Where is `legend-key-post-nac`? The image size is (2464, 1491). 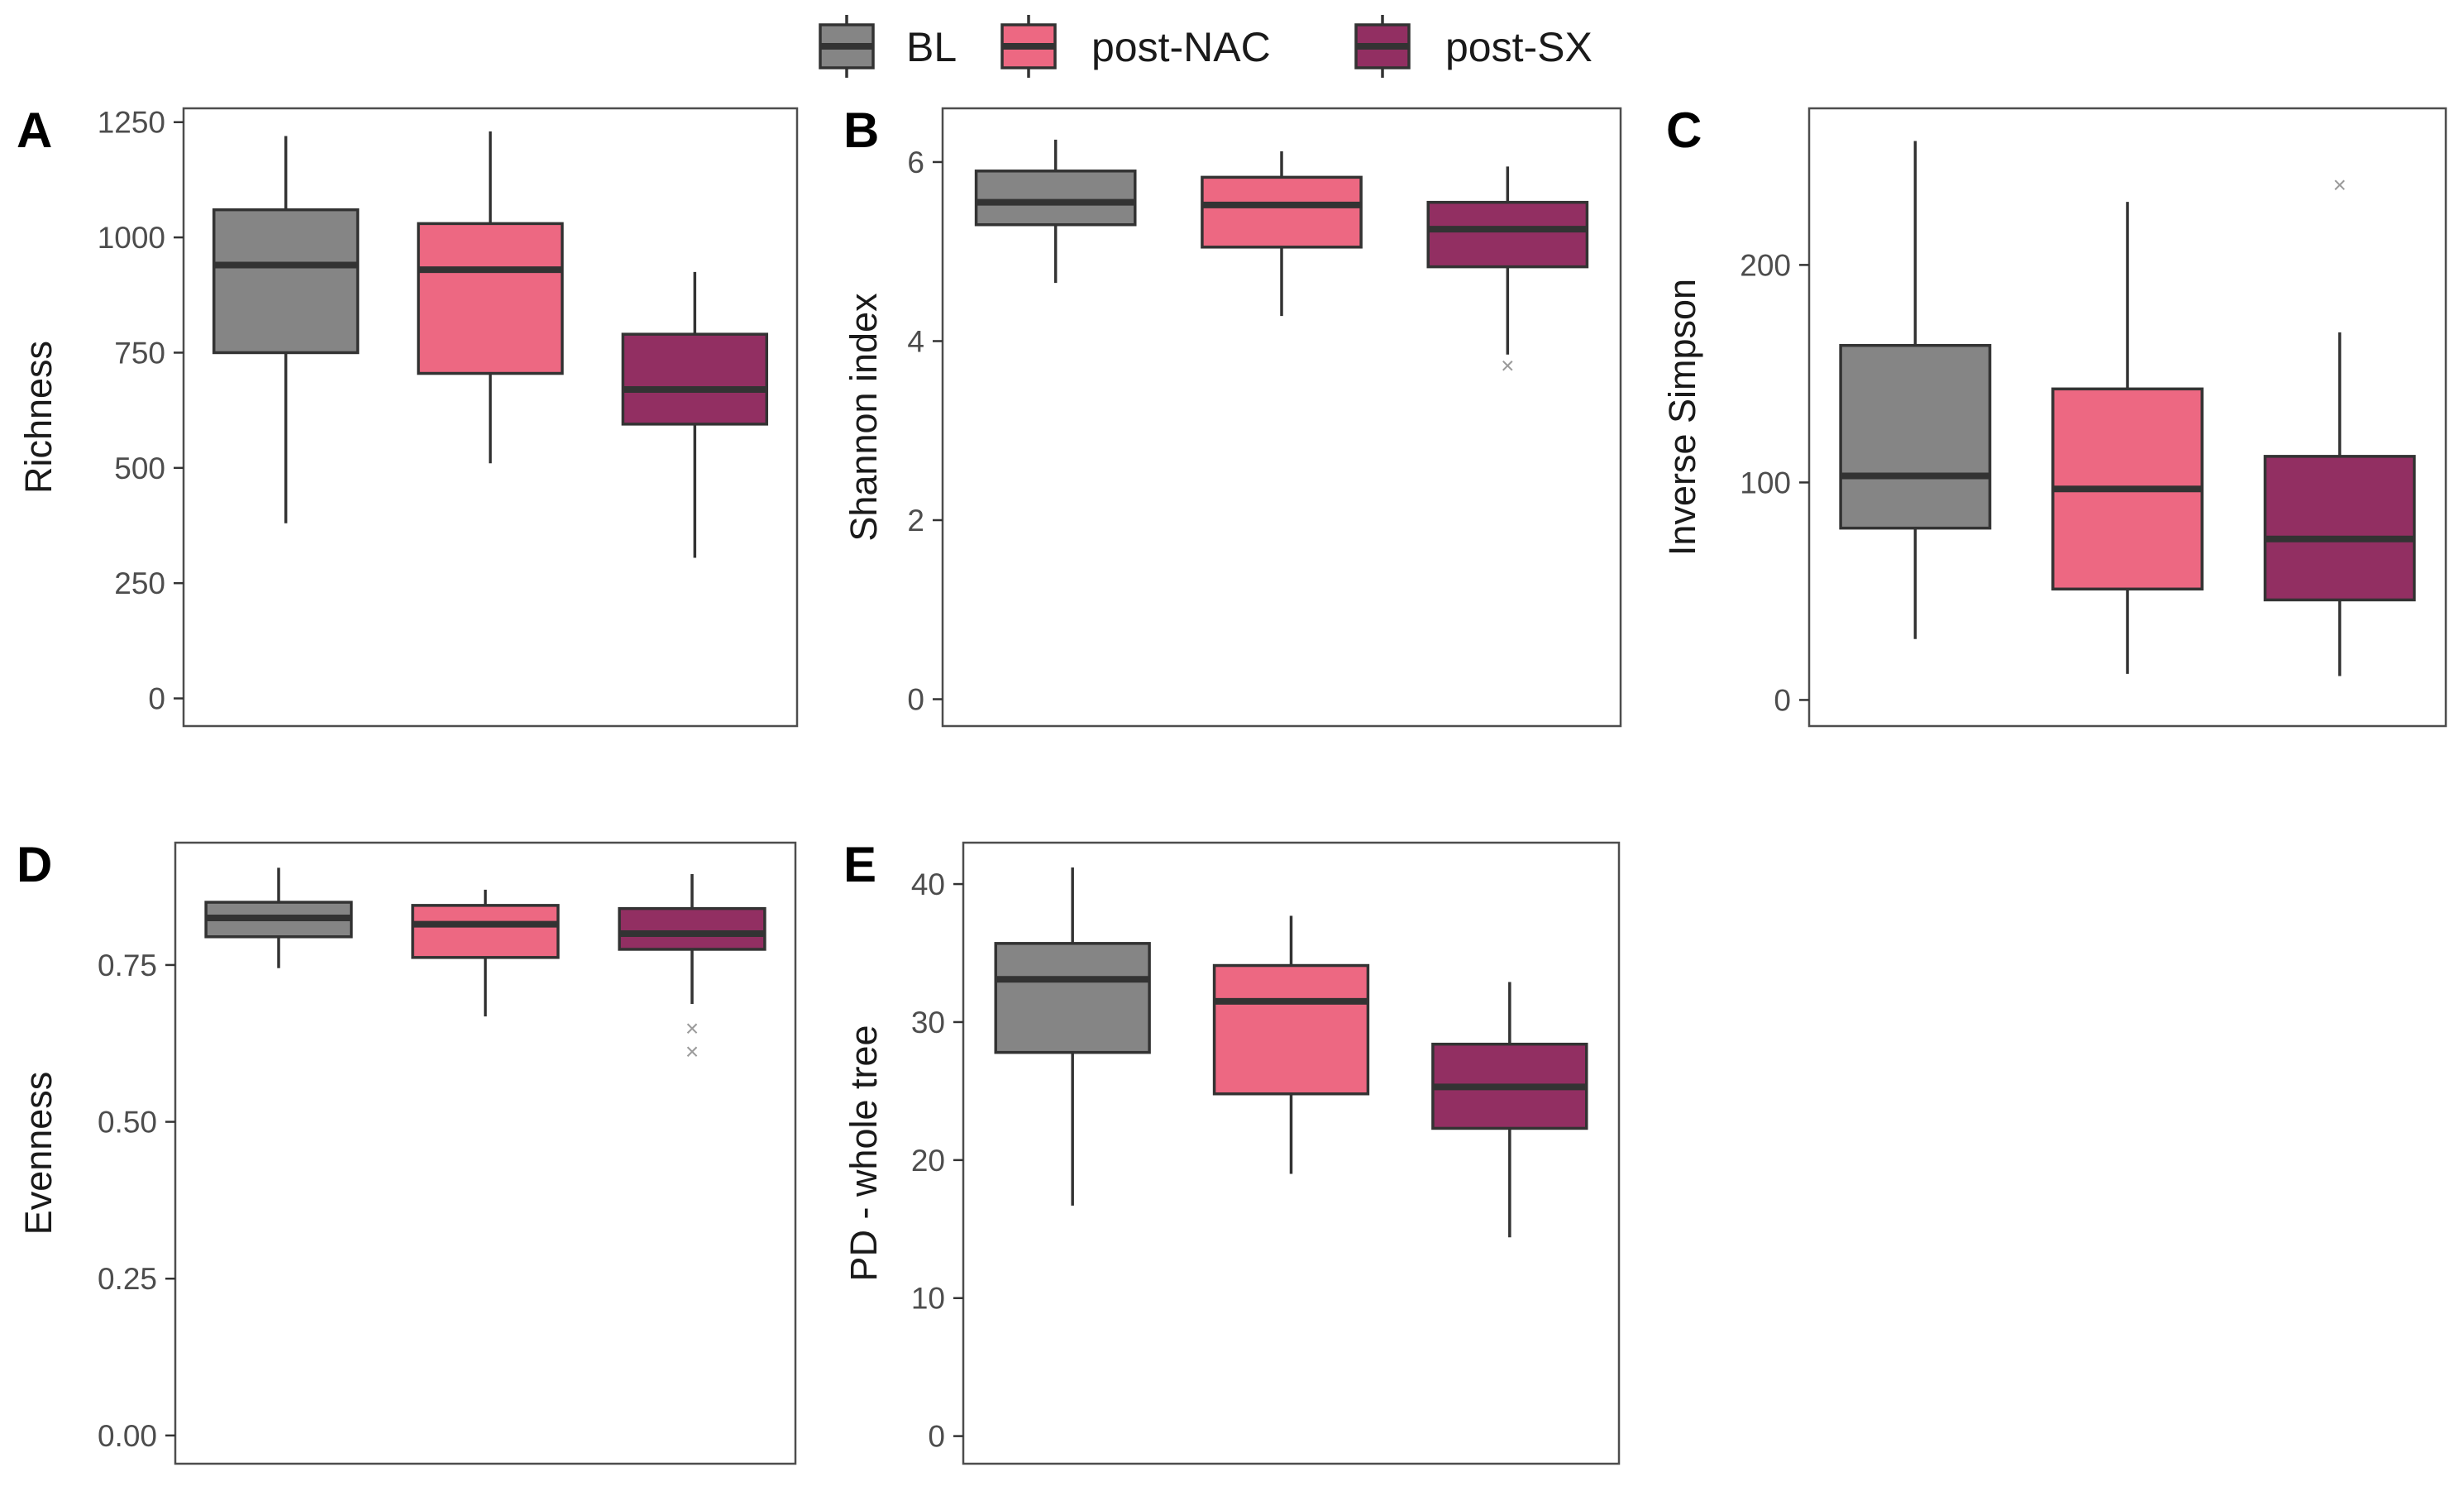 legend-key-post-nac is located at coordinates (1028, 46).